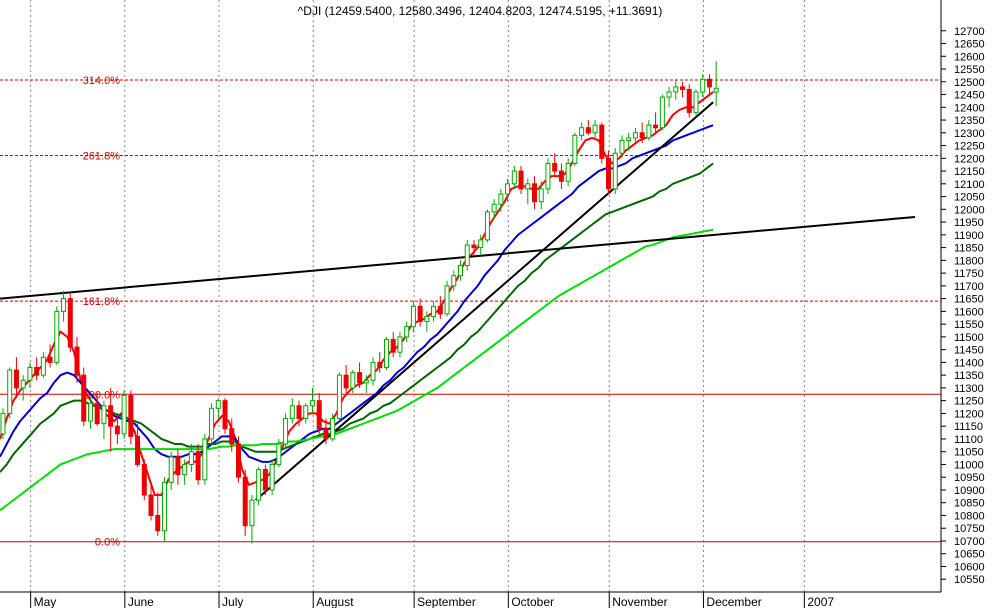  I want to click on price-tick-label: 11500, so click(969, 338).